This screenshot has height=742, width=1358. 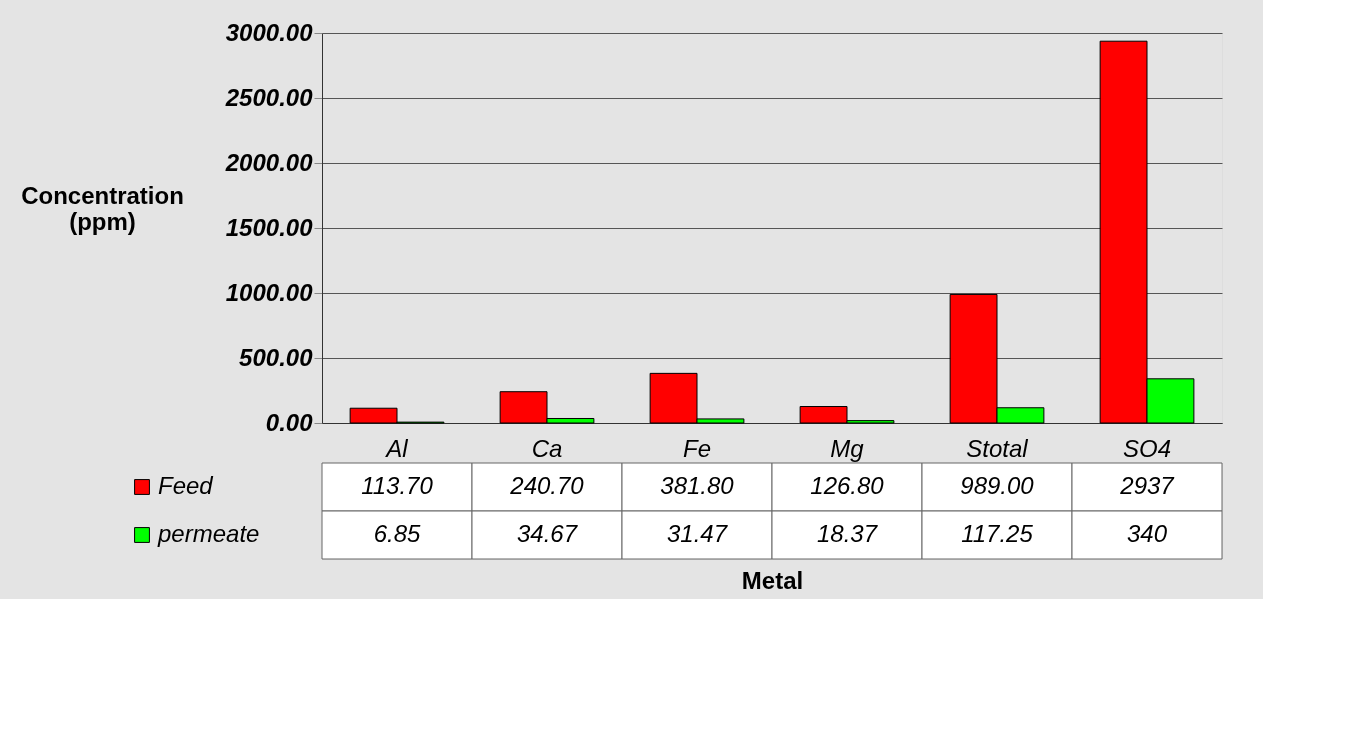 What do you see at coordinates (1147, 448) in the screenshot?
I see `x-tick-label: SO4` at bounding box center [1147, 448].